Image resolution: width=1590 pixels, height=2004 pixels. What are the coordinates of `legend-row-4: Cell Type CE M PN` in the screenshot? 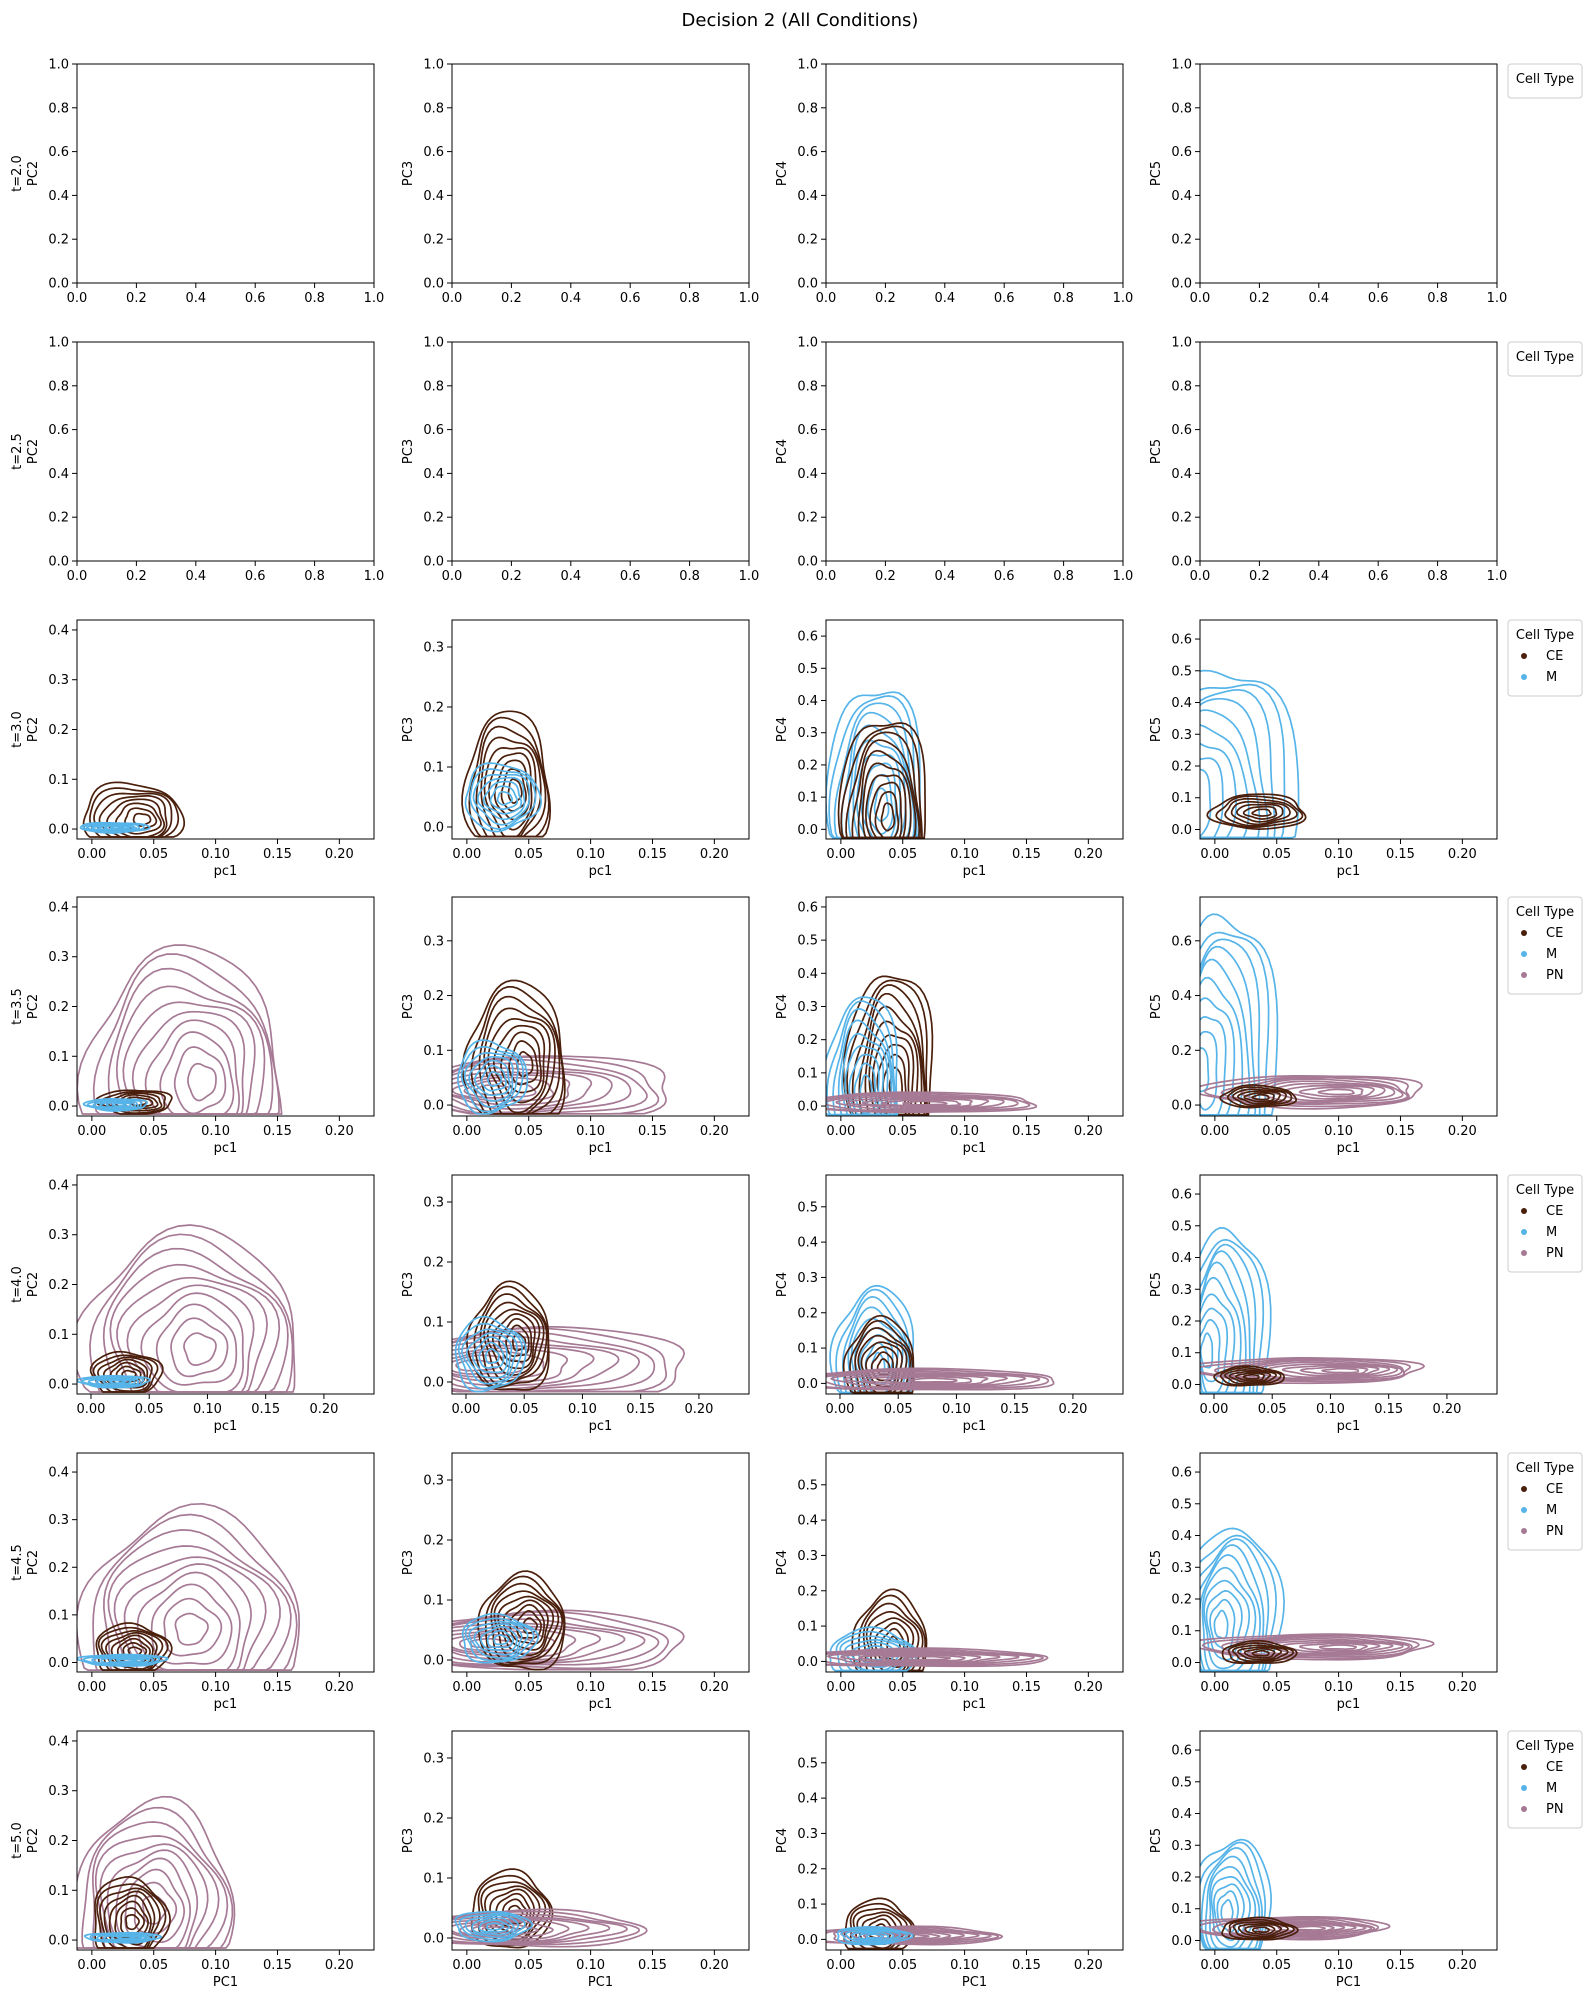 It's located at (1545, 945).